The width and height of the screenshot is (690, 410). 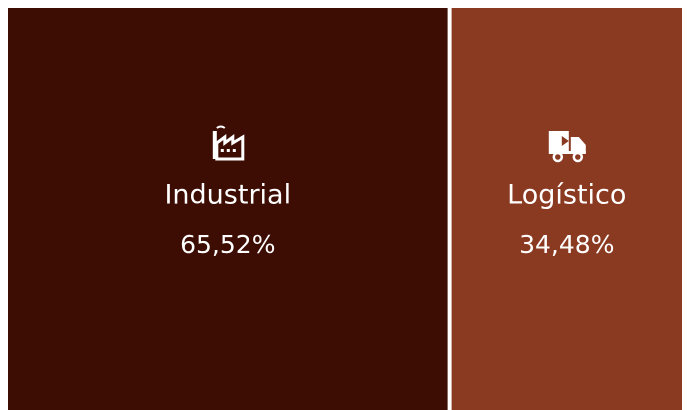 I want to click on tile-value: 65,52%, so click(x=227, y=244).